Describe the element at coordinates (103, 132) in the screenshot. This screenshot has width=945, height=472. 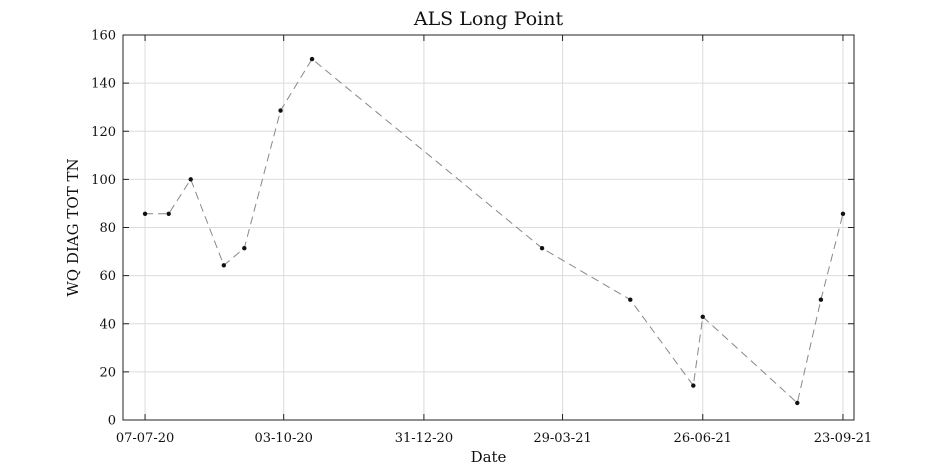
I see `y-tick-label: 120` at that location.